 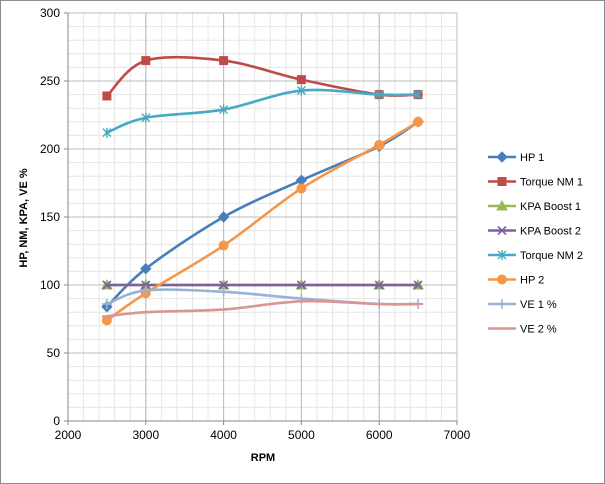 I want to click on series-ve-1-line, so click(x=262, y=297).